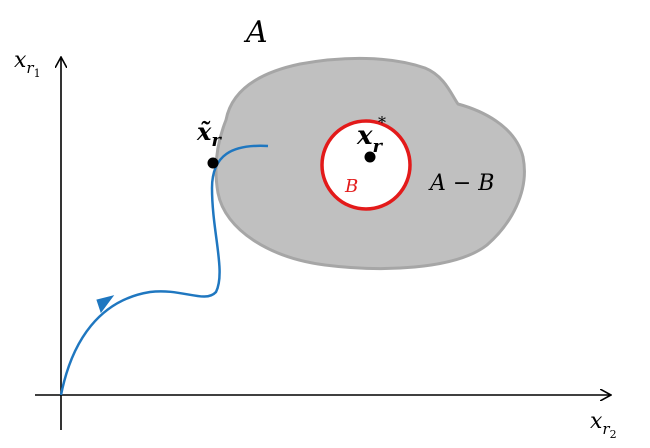 This screenshot has width=650, height=448. Describe the element at coordinates (209, 134) in the screenshot. I see `tilde-point-label: x̃r` at that location.